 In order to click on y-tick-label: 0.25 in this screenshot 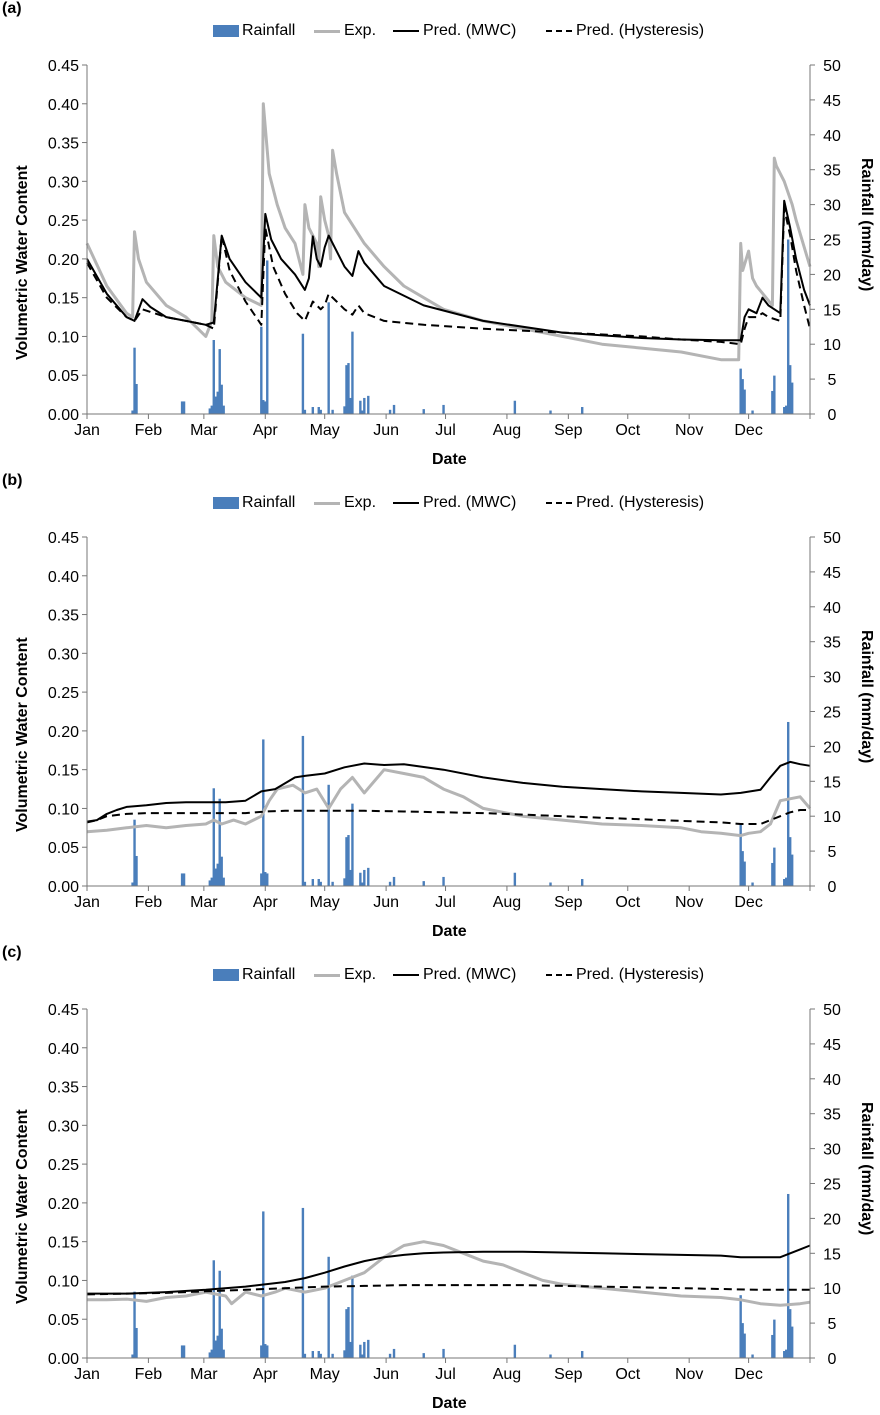, I will do `click(63, 693)`.